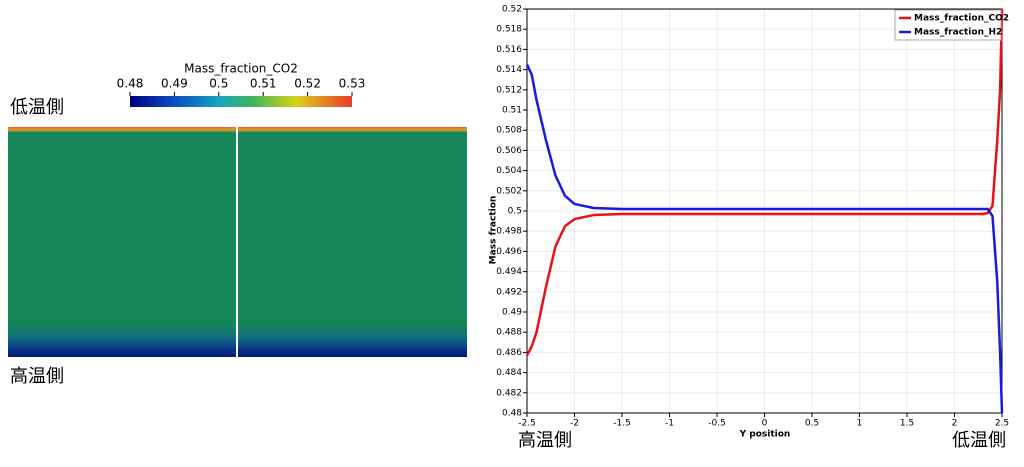  What do you see at coordinates (574, 424) in the screenshot?
I see `x-tick-label: -2` at bounding box center [574, 424].